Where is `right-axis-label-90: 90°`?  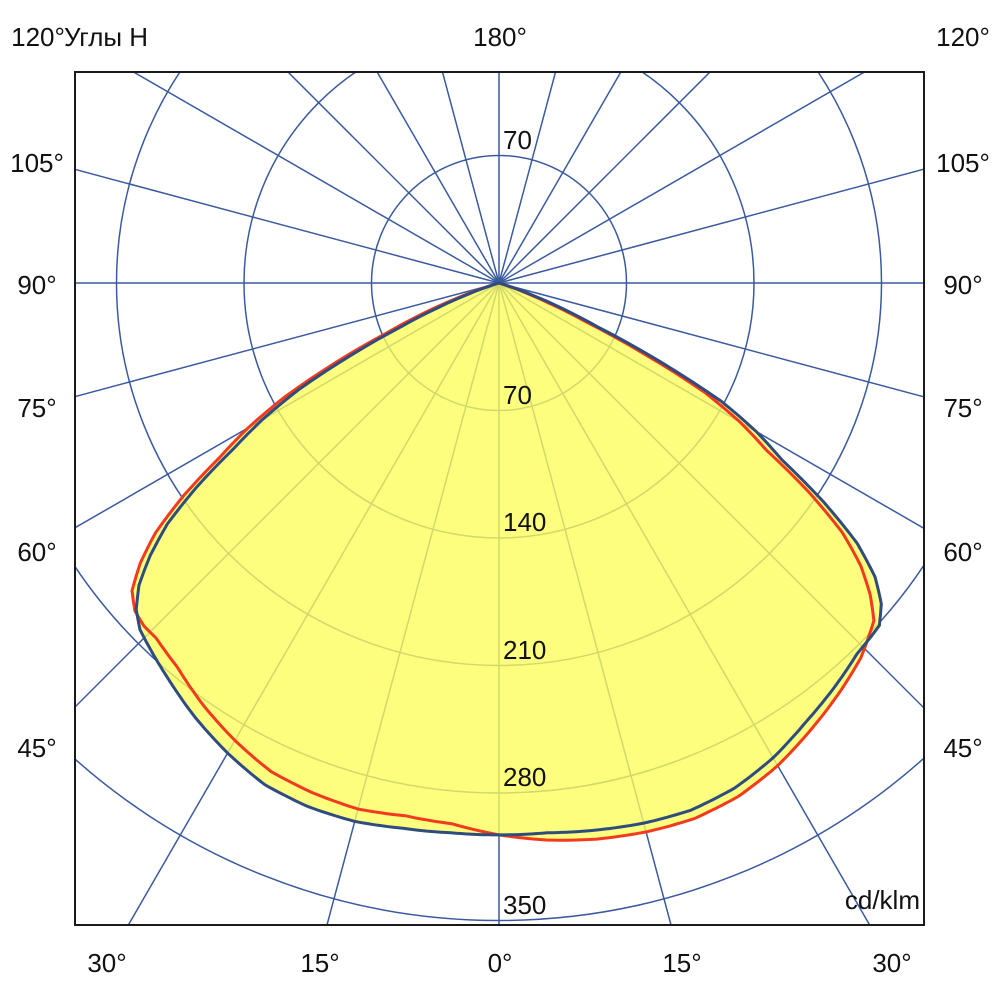 right-axis-label-90: 90° is located at coordinates (963, 285).